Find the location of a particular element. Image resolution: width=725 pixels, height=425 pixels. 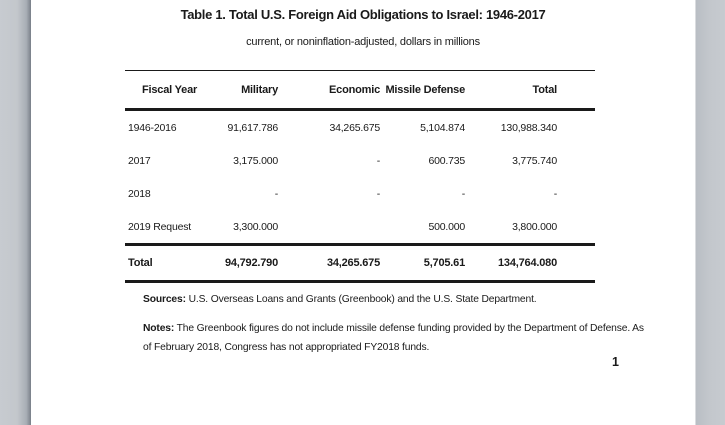

sources-label: Sources: is located at coordinates (164, 299).